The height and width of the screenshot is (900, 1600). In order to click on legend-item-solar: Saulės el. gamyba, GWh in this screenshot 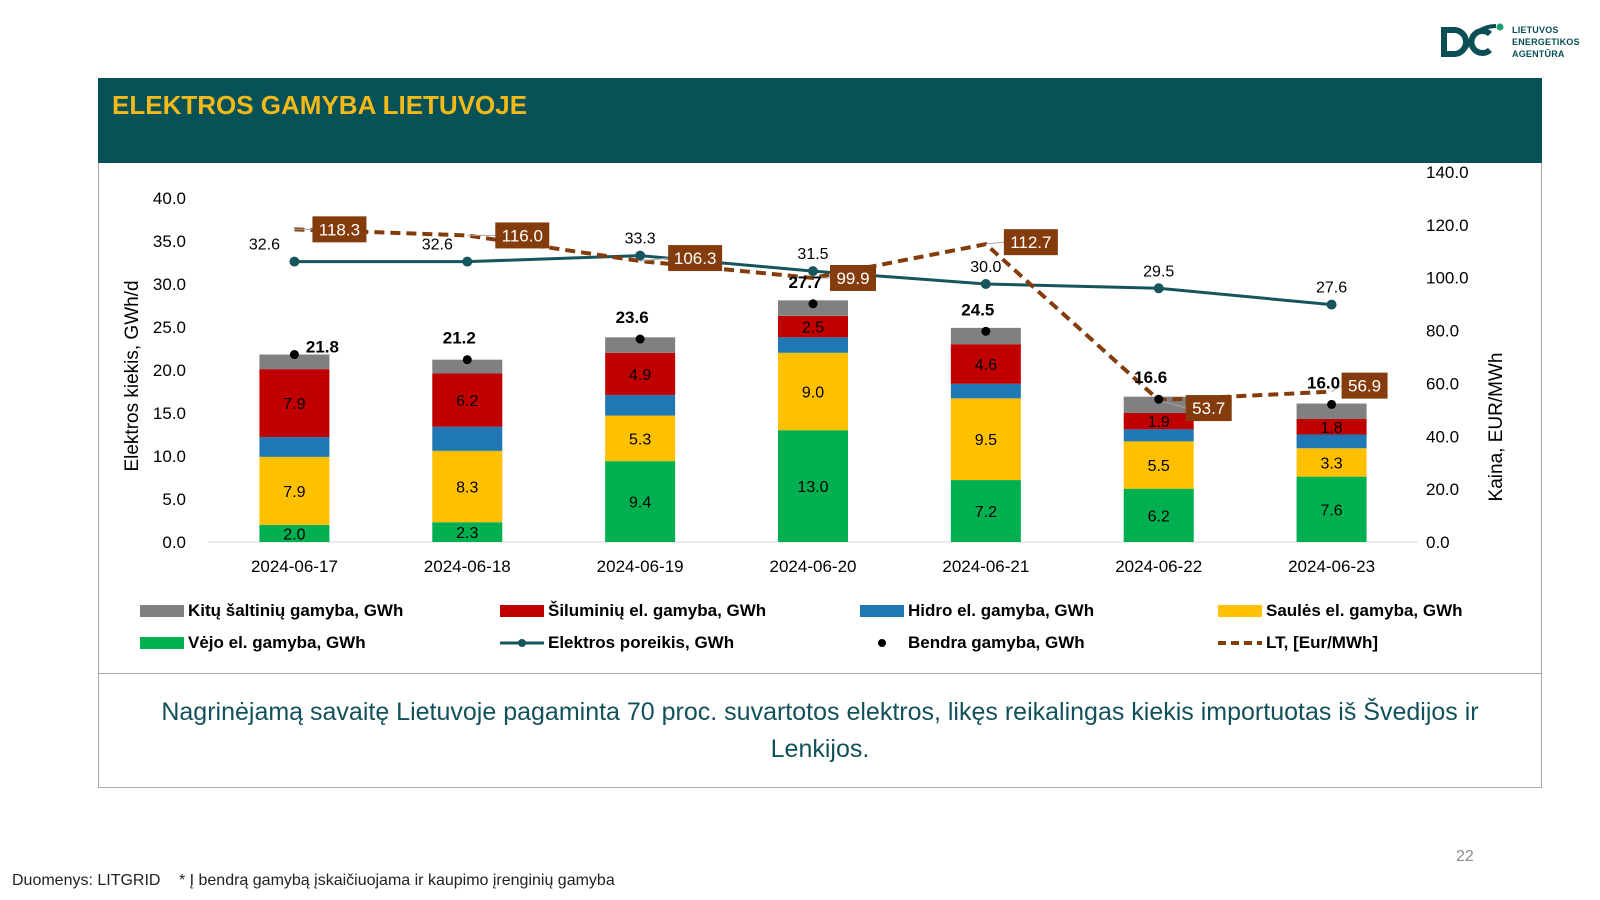, I will do `click(1340, 611)`.